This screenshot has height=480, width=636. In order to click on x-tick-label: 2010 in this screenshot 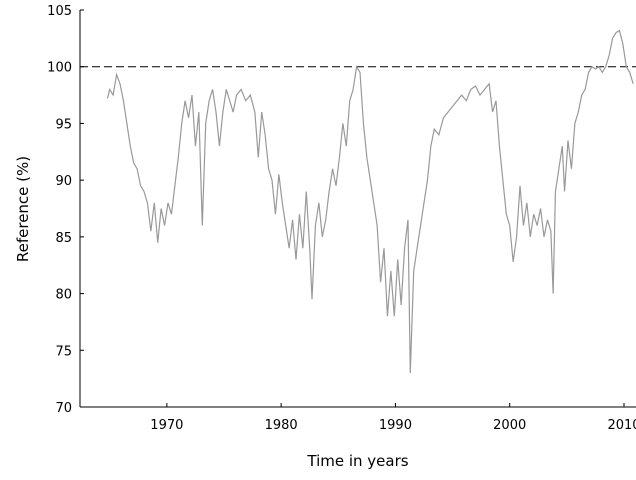, I will do `click(621, 425)`.